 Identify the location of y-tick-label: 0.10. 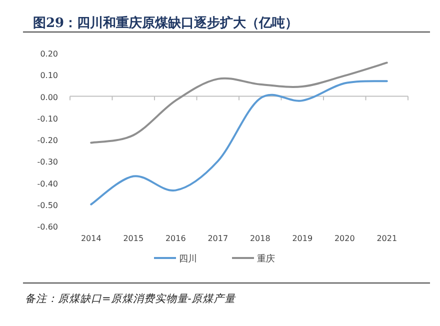
(49, 75).